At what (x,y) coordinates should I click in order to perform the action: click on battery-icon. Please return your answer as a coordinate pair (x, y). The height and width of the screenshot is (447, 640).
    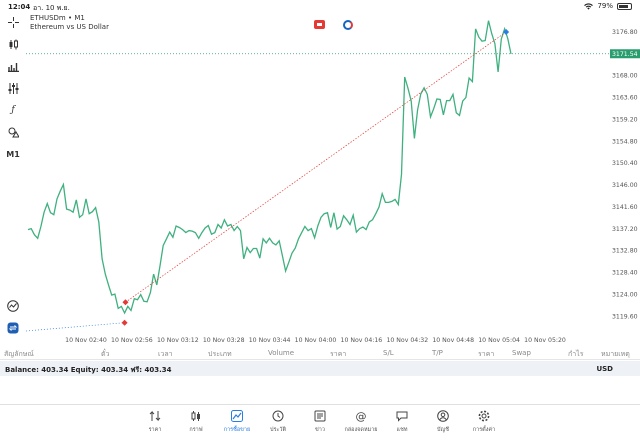
    Looking at the image, I should click on (624, 6).